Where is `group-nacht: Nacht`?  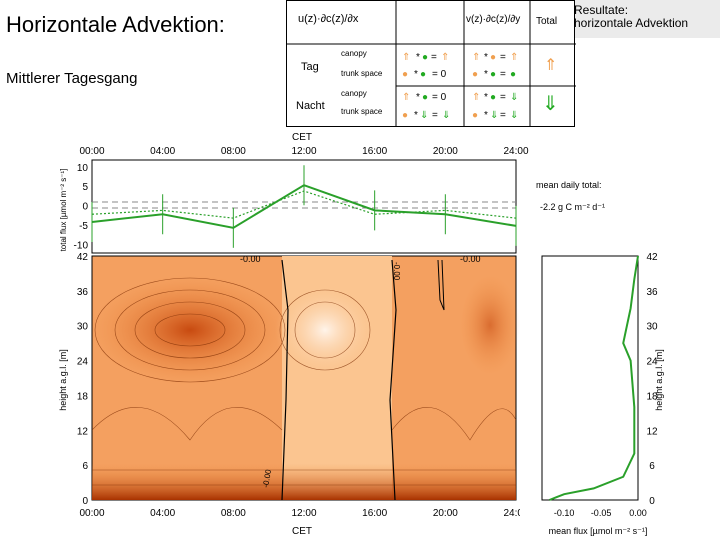 group-nacht: Nacht is located at coordinates (310, 106).